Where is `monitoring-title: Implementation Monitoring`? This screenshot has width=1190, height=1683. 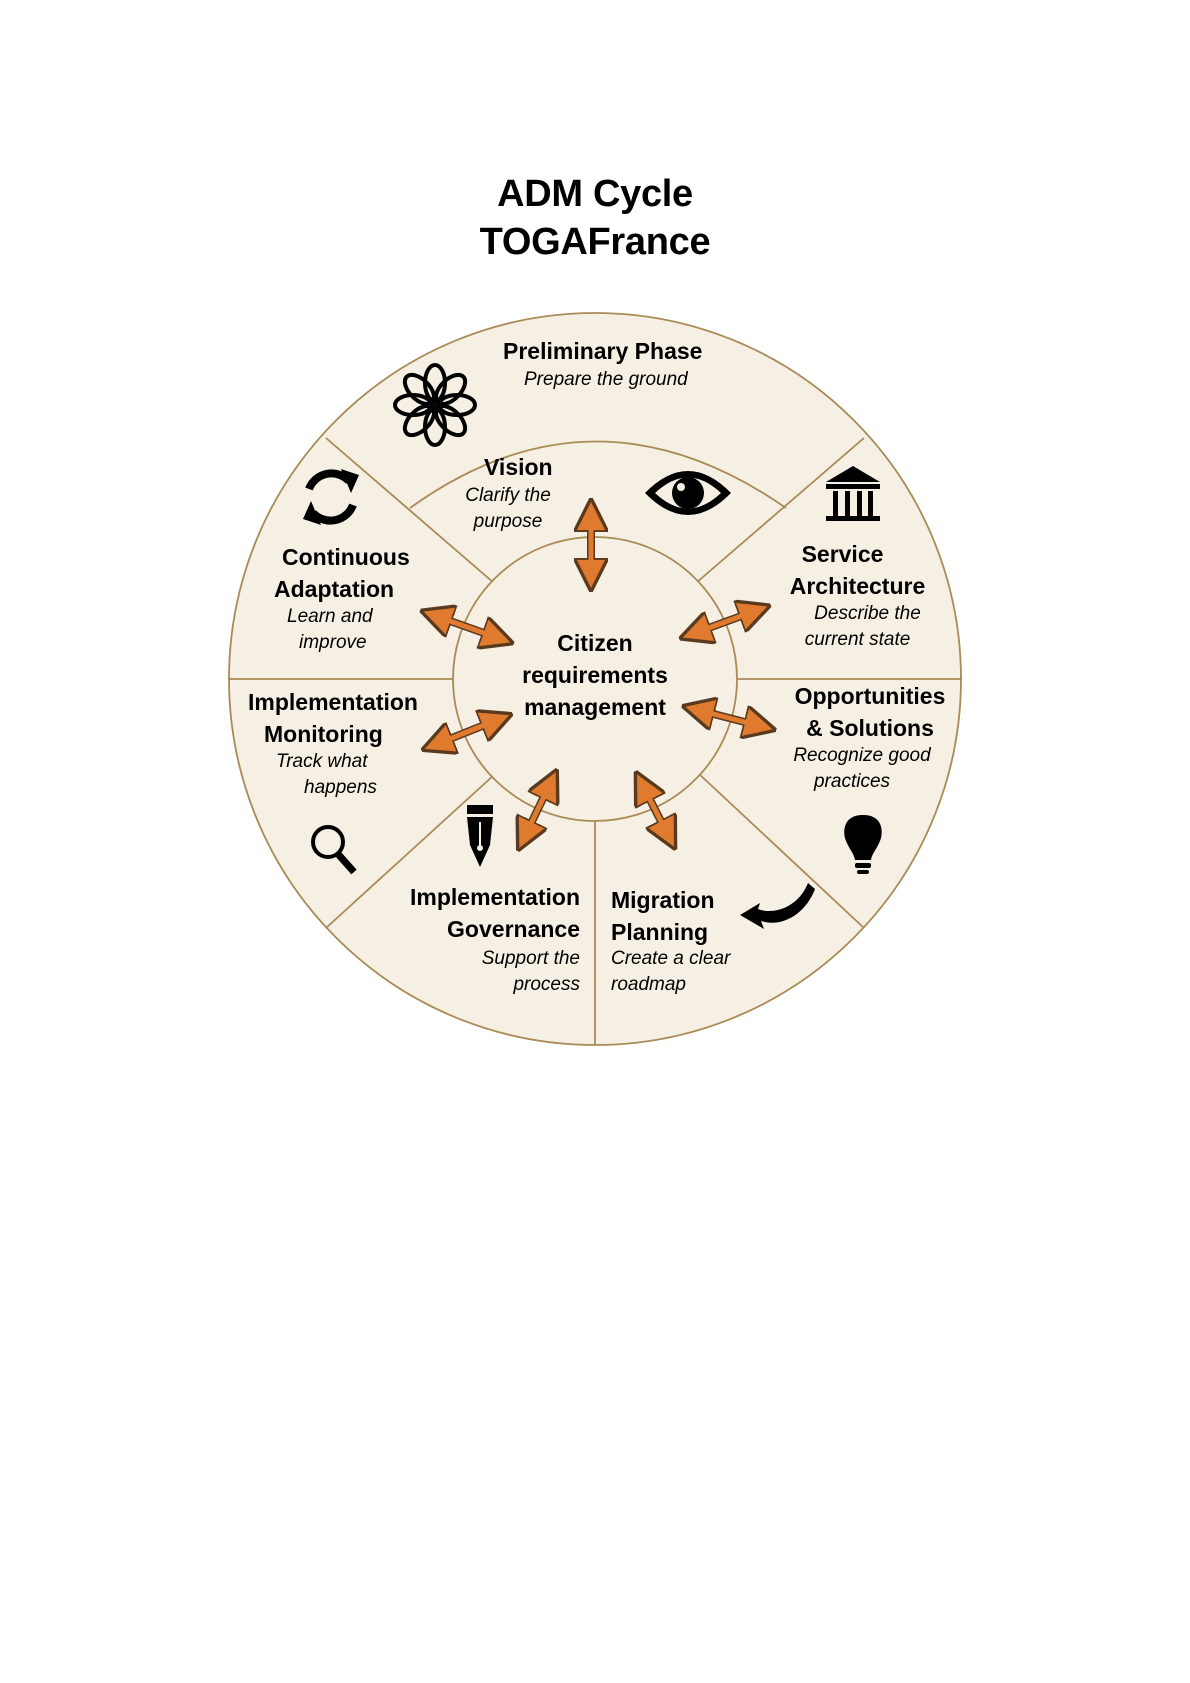 monitoring-title: Implementation Monitoring is located at coordinates (333, 718).